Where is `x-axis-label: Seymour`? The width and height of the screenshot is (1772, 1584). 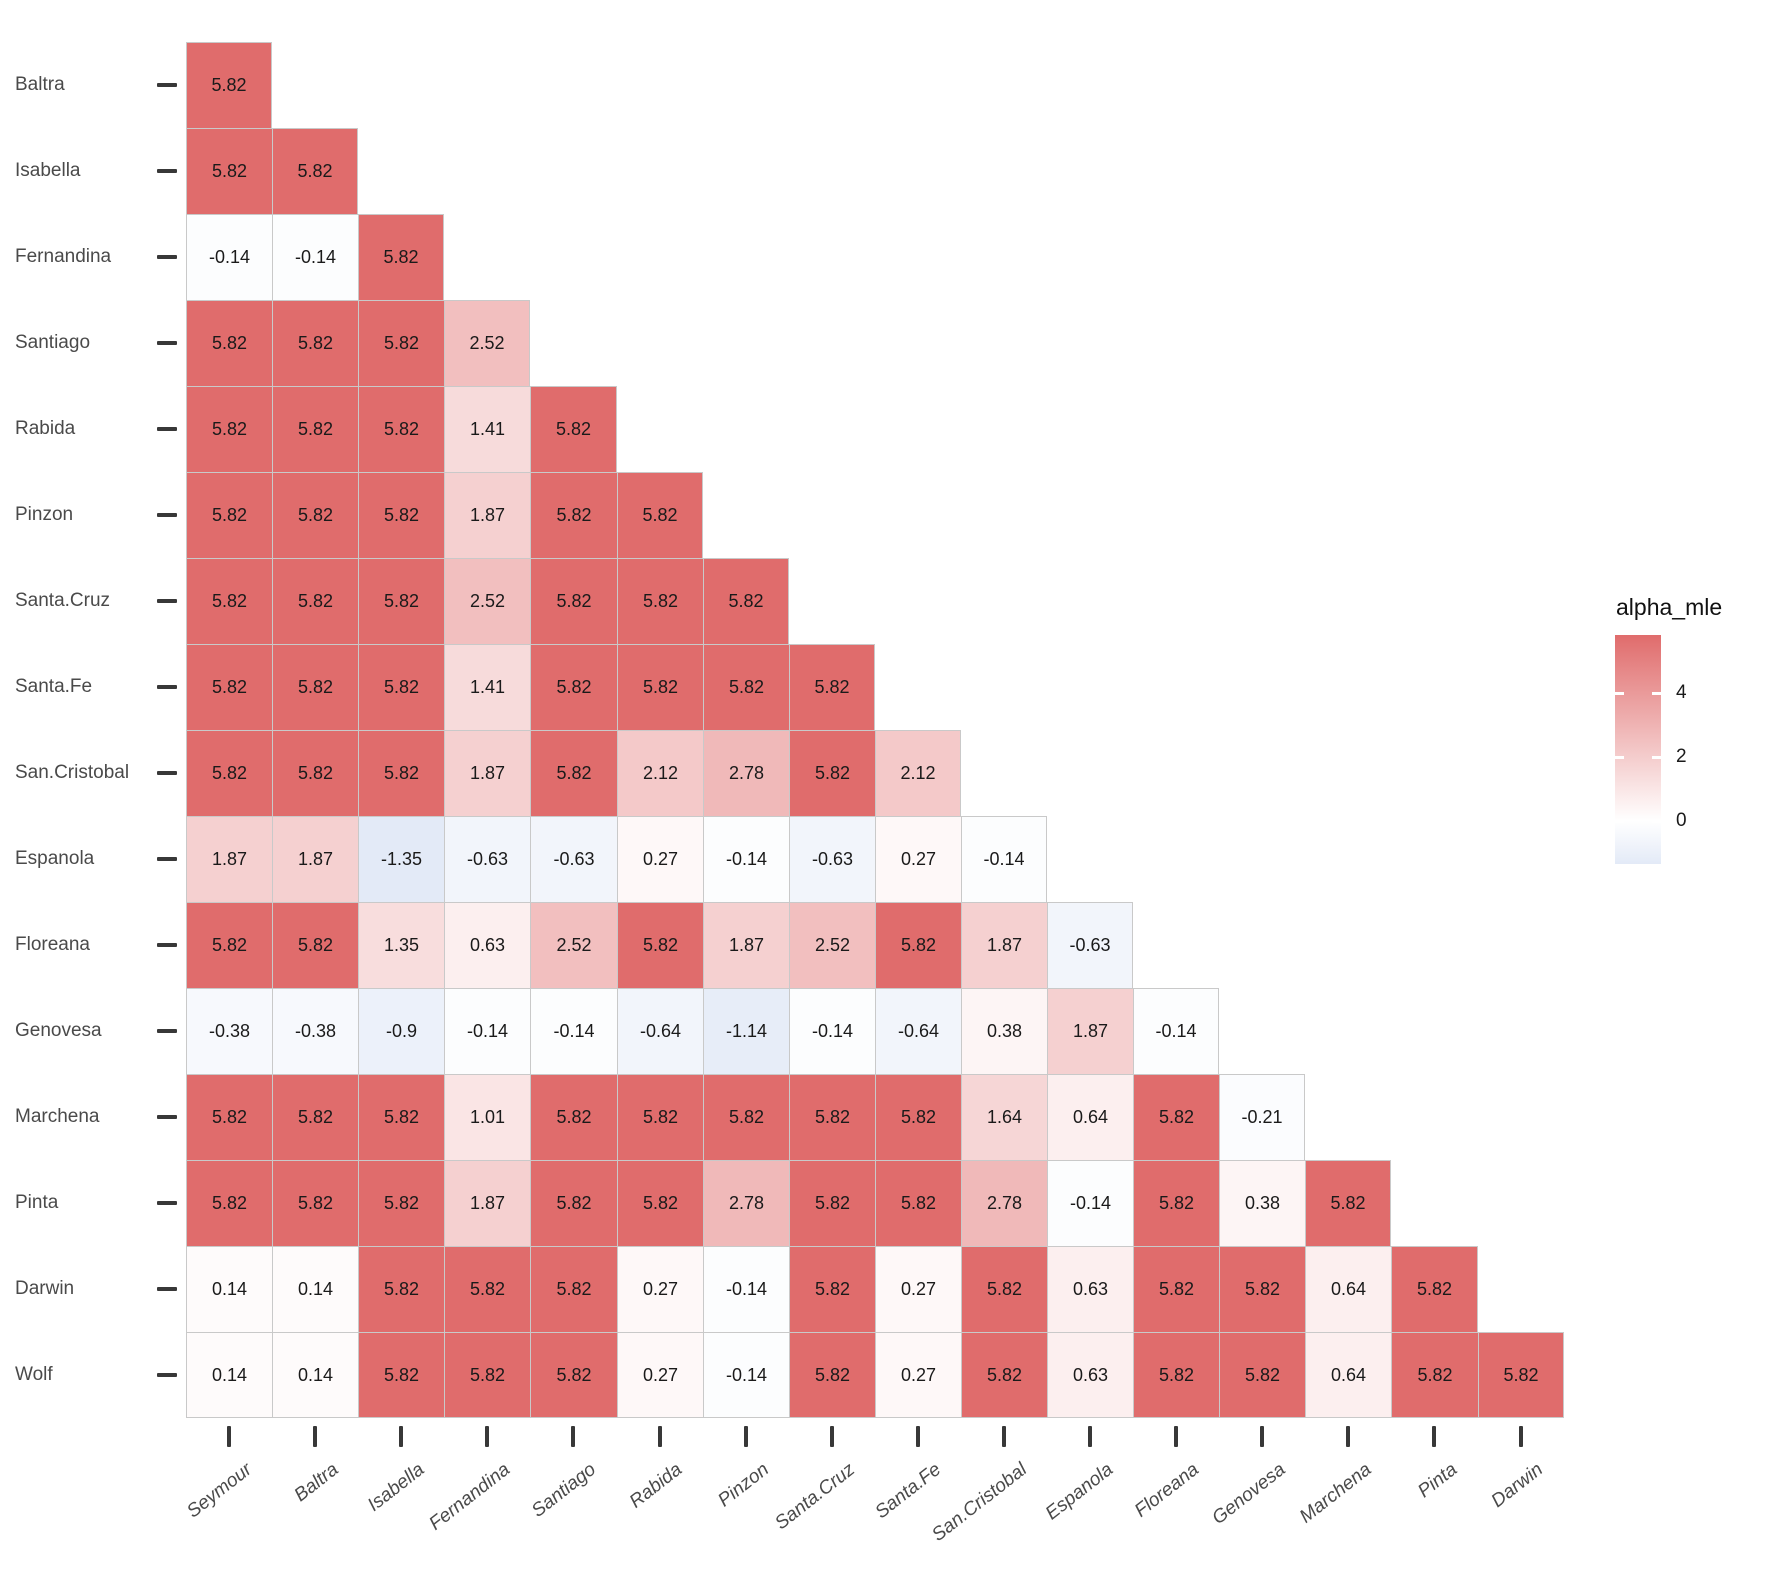 x-axis-label: Seymour is located at coordinates (219, 1491).